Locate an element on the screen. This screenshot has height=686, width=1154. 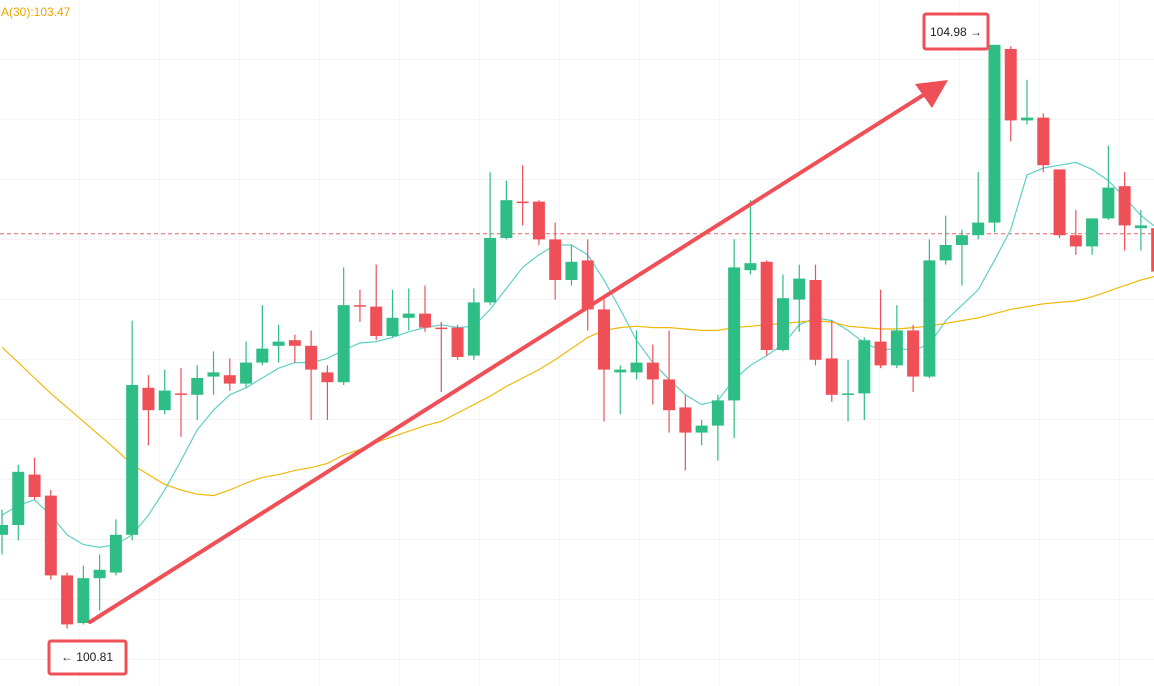
high-label-box is located at coordinates (956, 31).